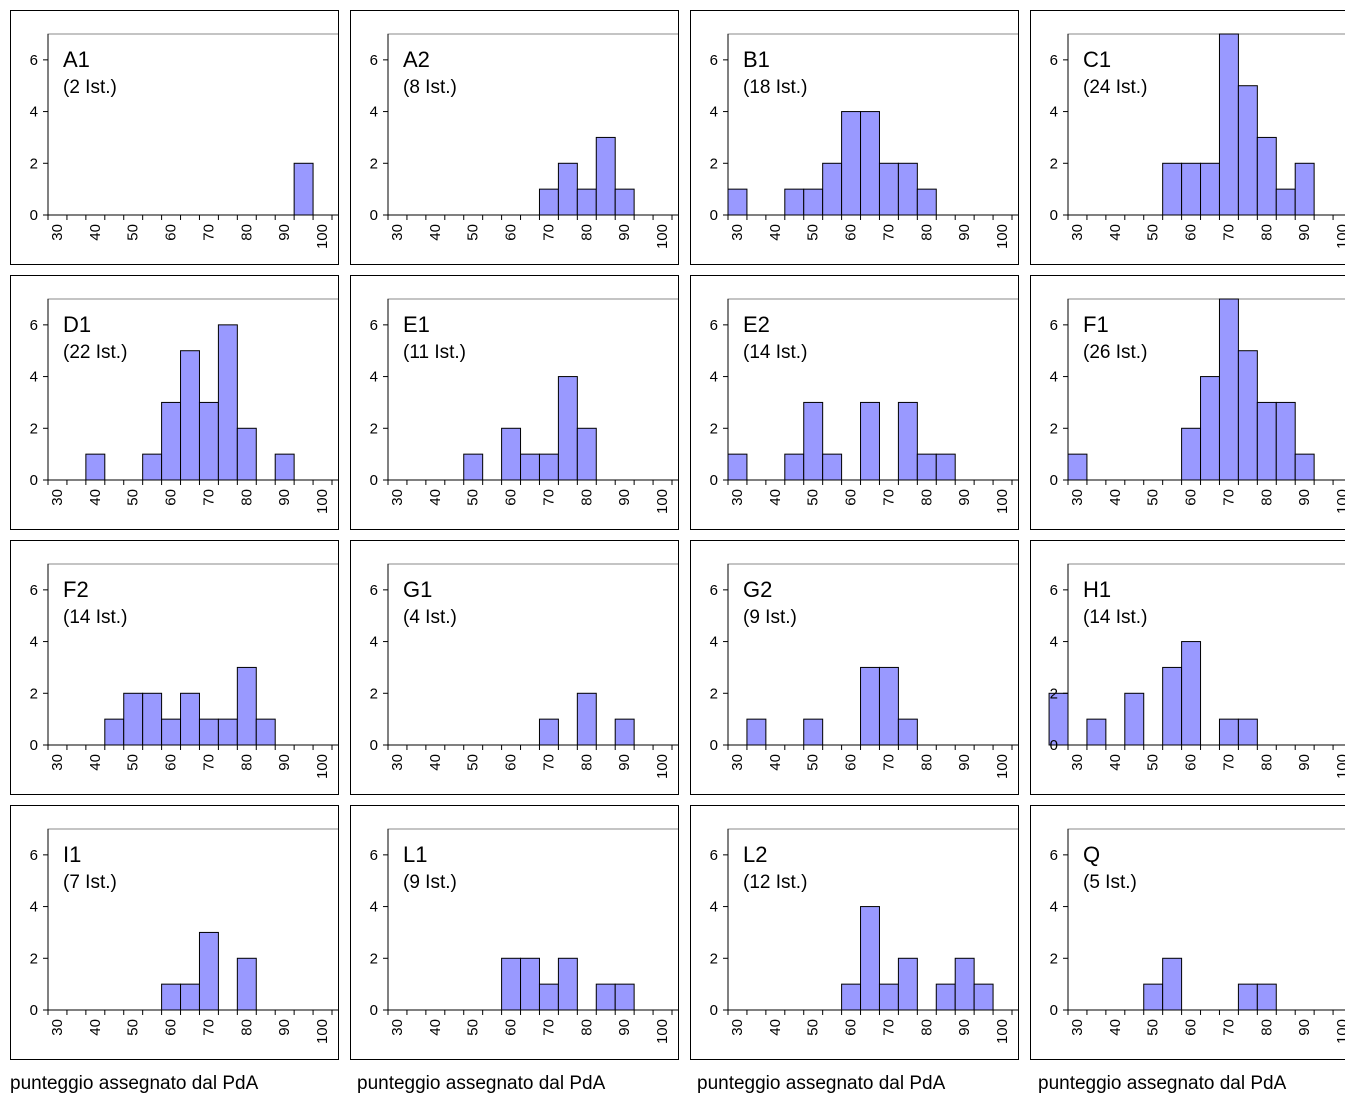 The height and width of the screenshot is (1102, 1345). I want to click on panel-title: A2, so click(416, 59).